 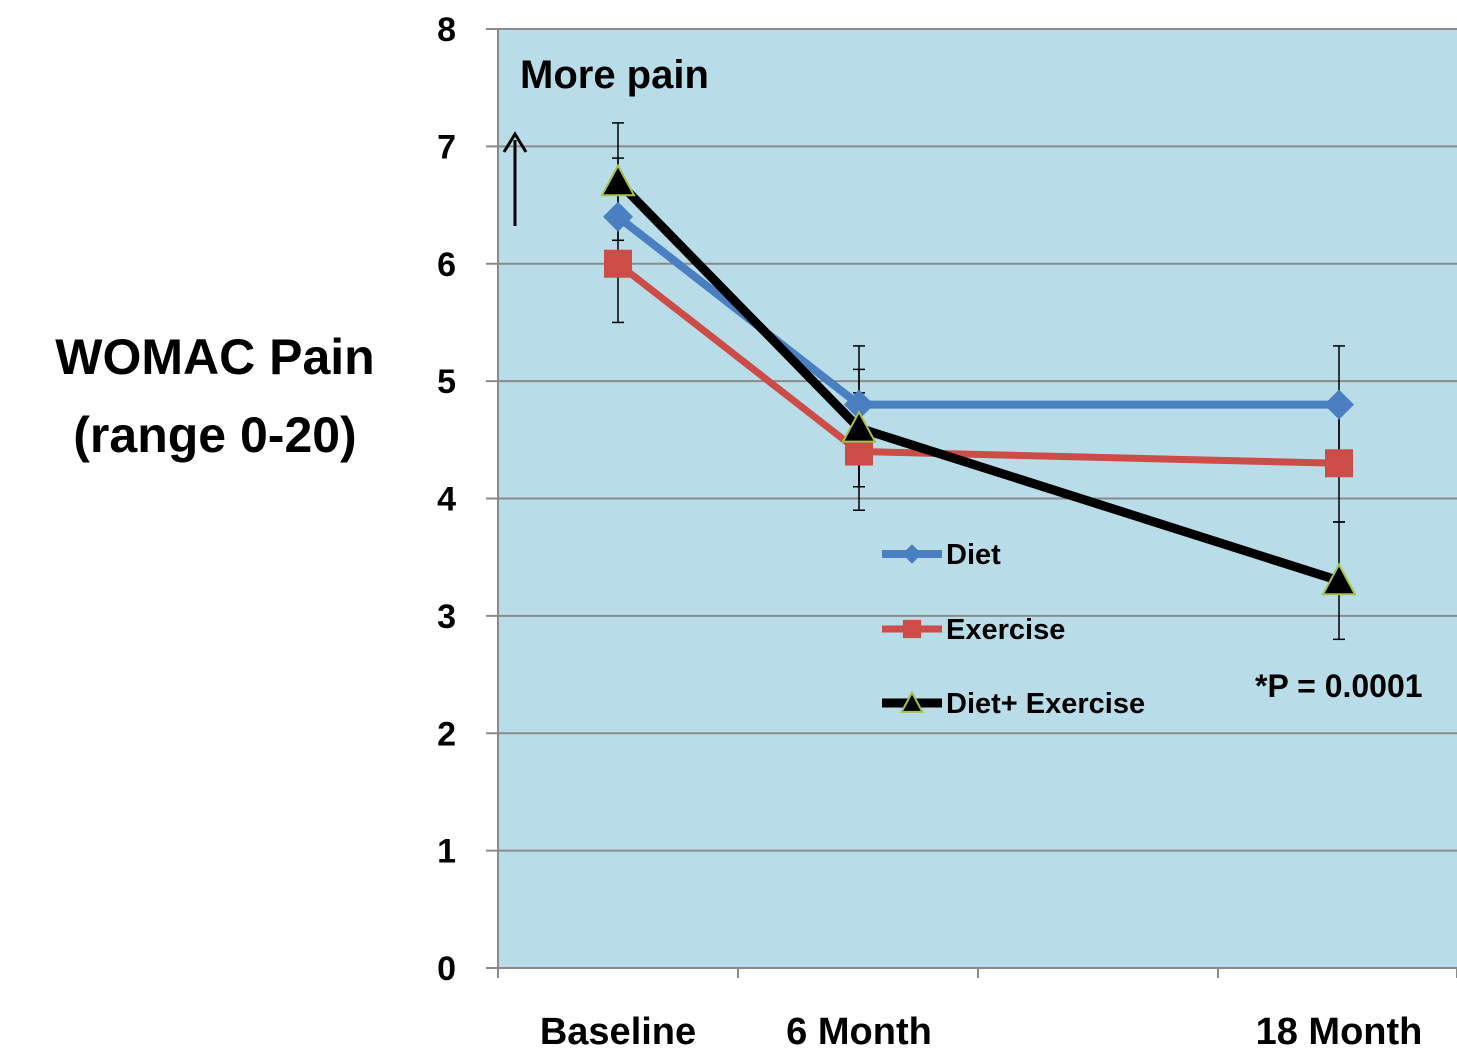 I want to click on data-point-diet-exercise-6-month, so click(x=859, y=426).